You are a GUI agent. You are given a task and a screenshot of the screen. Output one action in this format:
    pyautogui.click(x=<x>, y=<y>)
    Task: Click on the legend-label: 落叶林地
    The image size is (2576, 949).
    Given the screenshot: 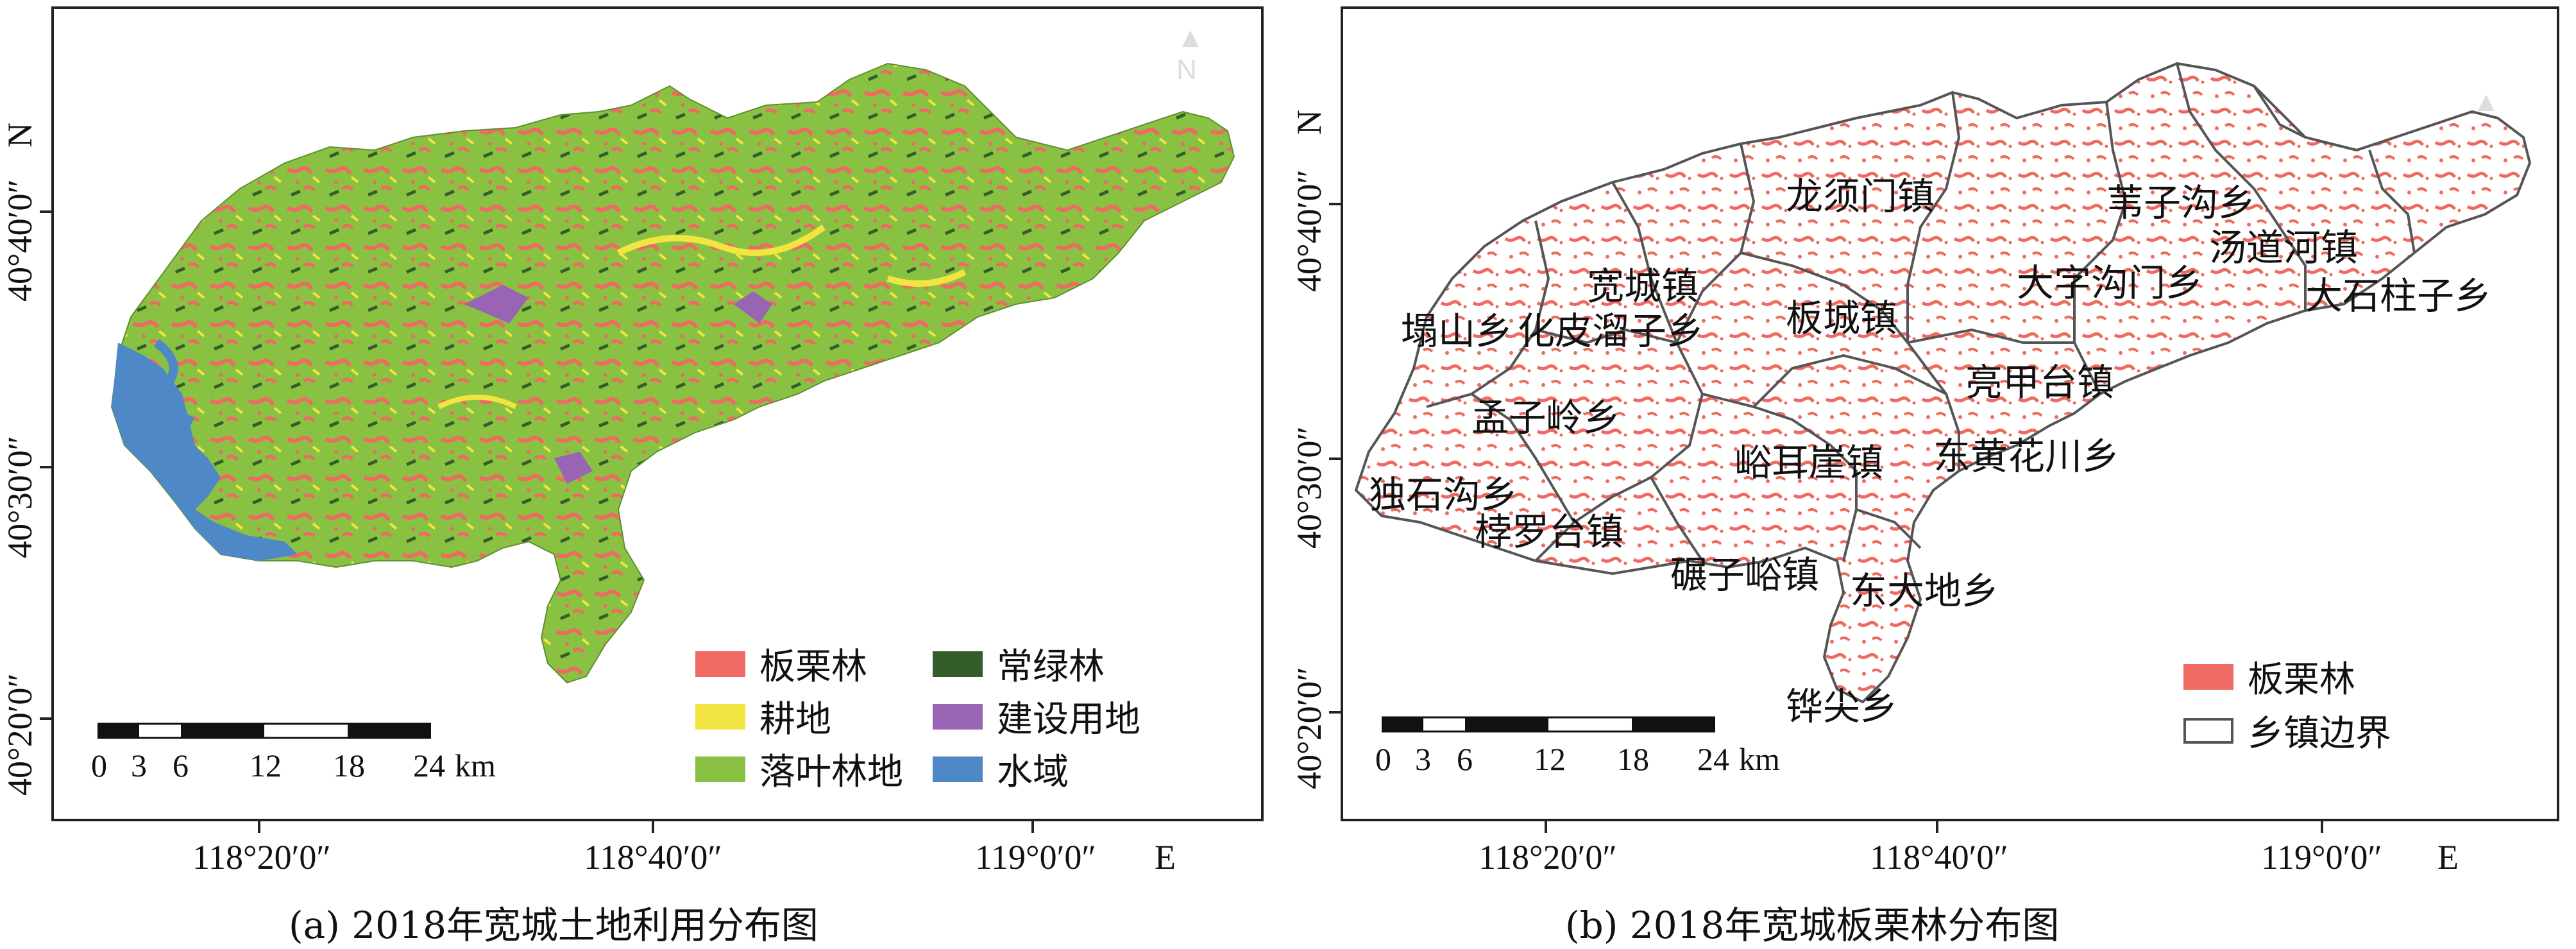 What is the action you would take?
    pyautogui.click(x=831, y=772)
    